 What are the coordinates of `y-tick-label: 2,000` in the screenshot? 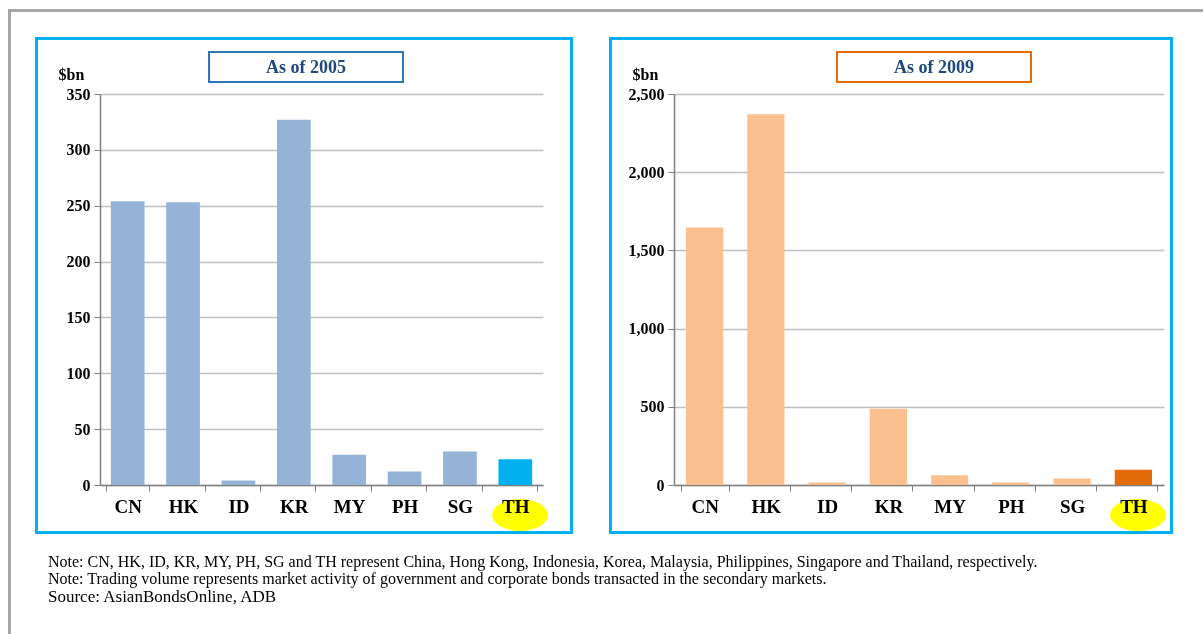 It's located at (646, 172).